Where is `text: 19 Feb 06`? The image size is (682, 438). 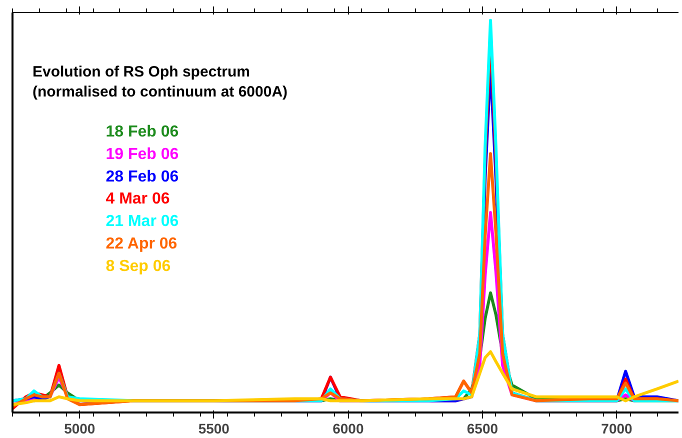 text: 19 Feb 06 is located at coordinates (142, 154).